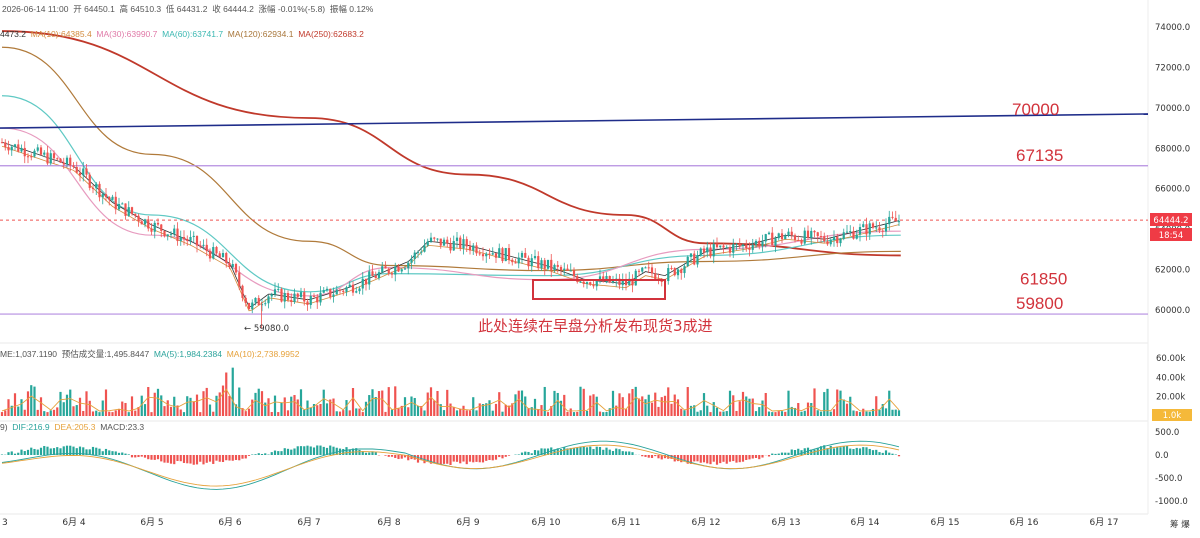  I want to click on footer-tools: 筹 爆, so click(1180, 524).